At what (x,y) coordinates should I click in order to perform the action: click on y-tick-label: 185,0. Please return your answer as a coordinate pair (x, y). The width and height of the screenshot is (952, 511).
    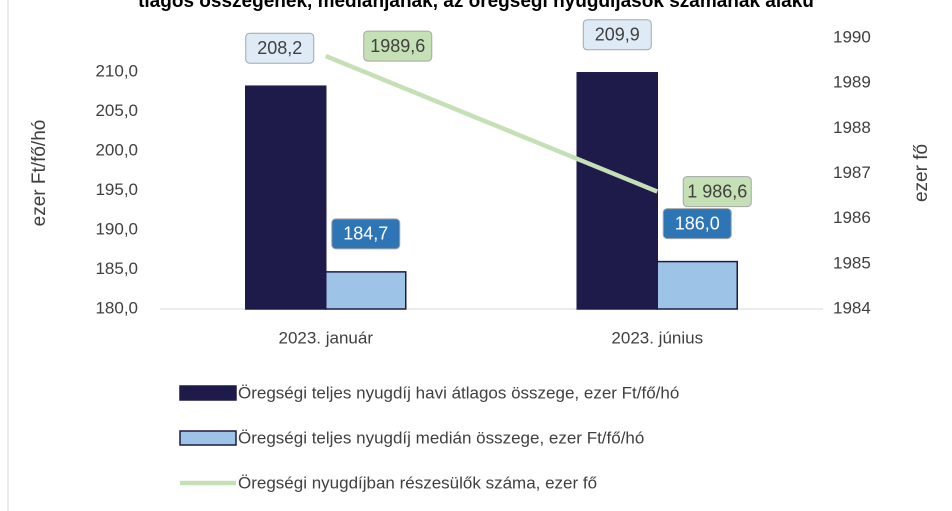
    Looking at the image, I should click on (116, 268).